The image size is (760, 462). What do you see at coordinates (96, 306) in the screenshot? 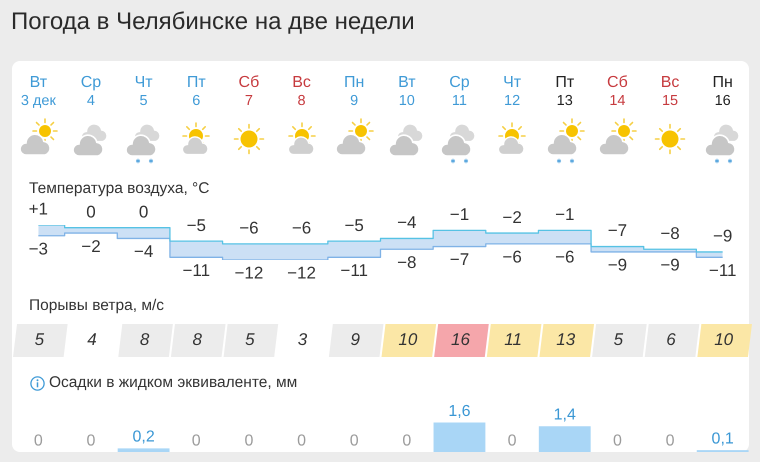
I see `chart-title: Порывы ветра, м/с` at bounding box center [96, 306].